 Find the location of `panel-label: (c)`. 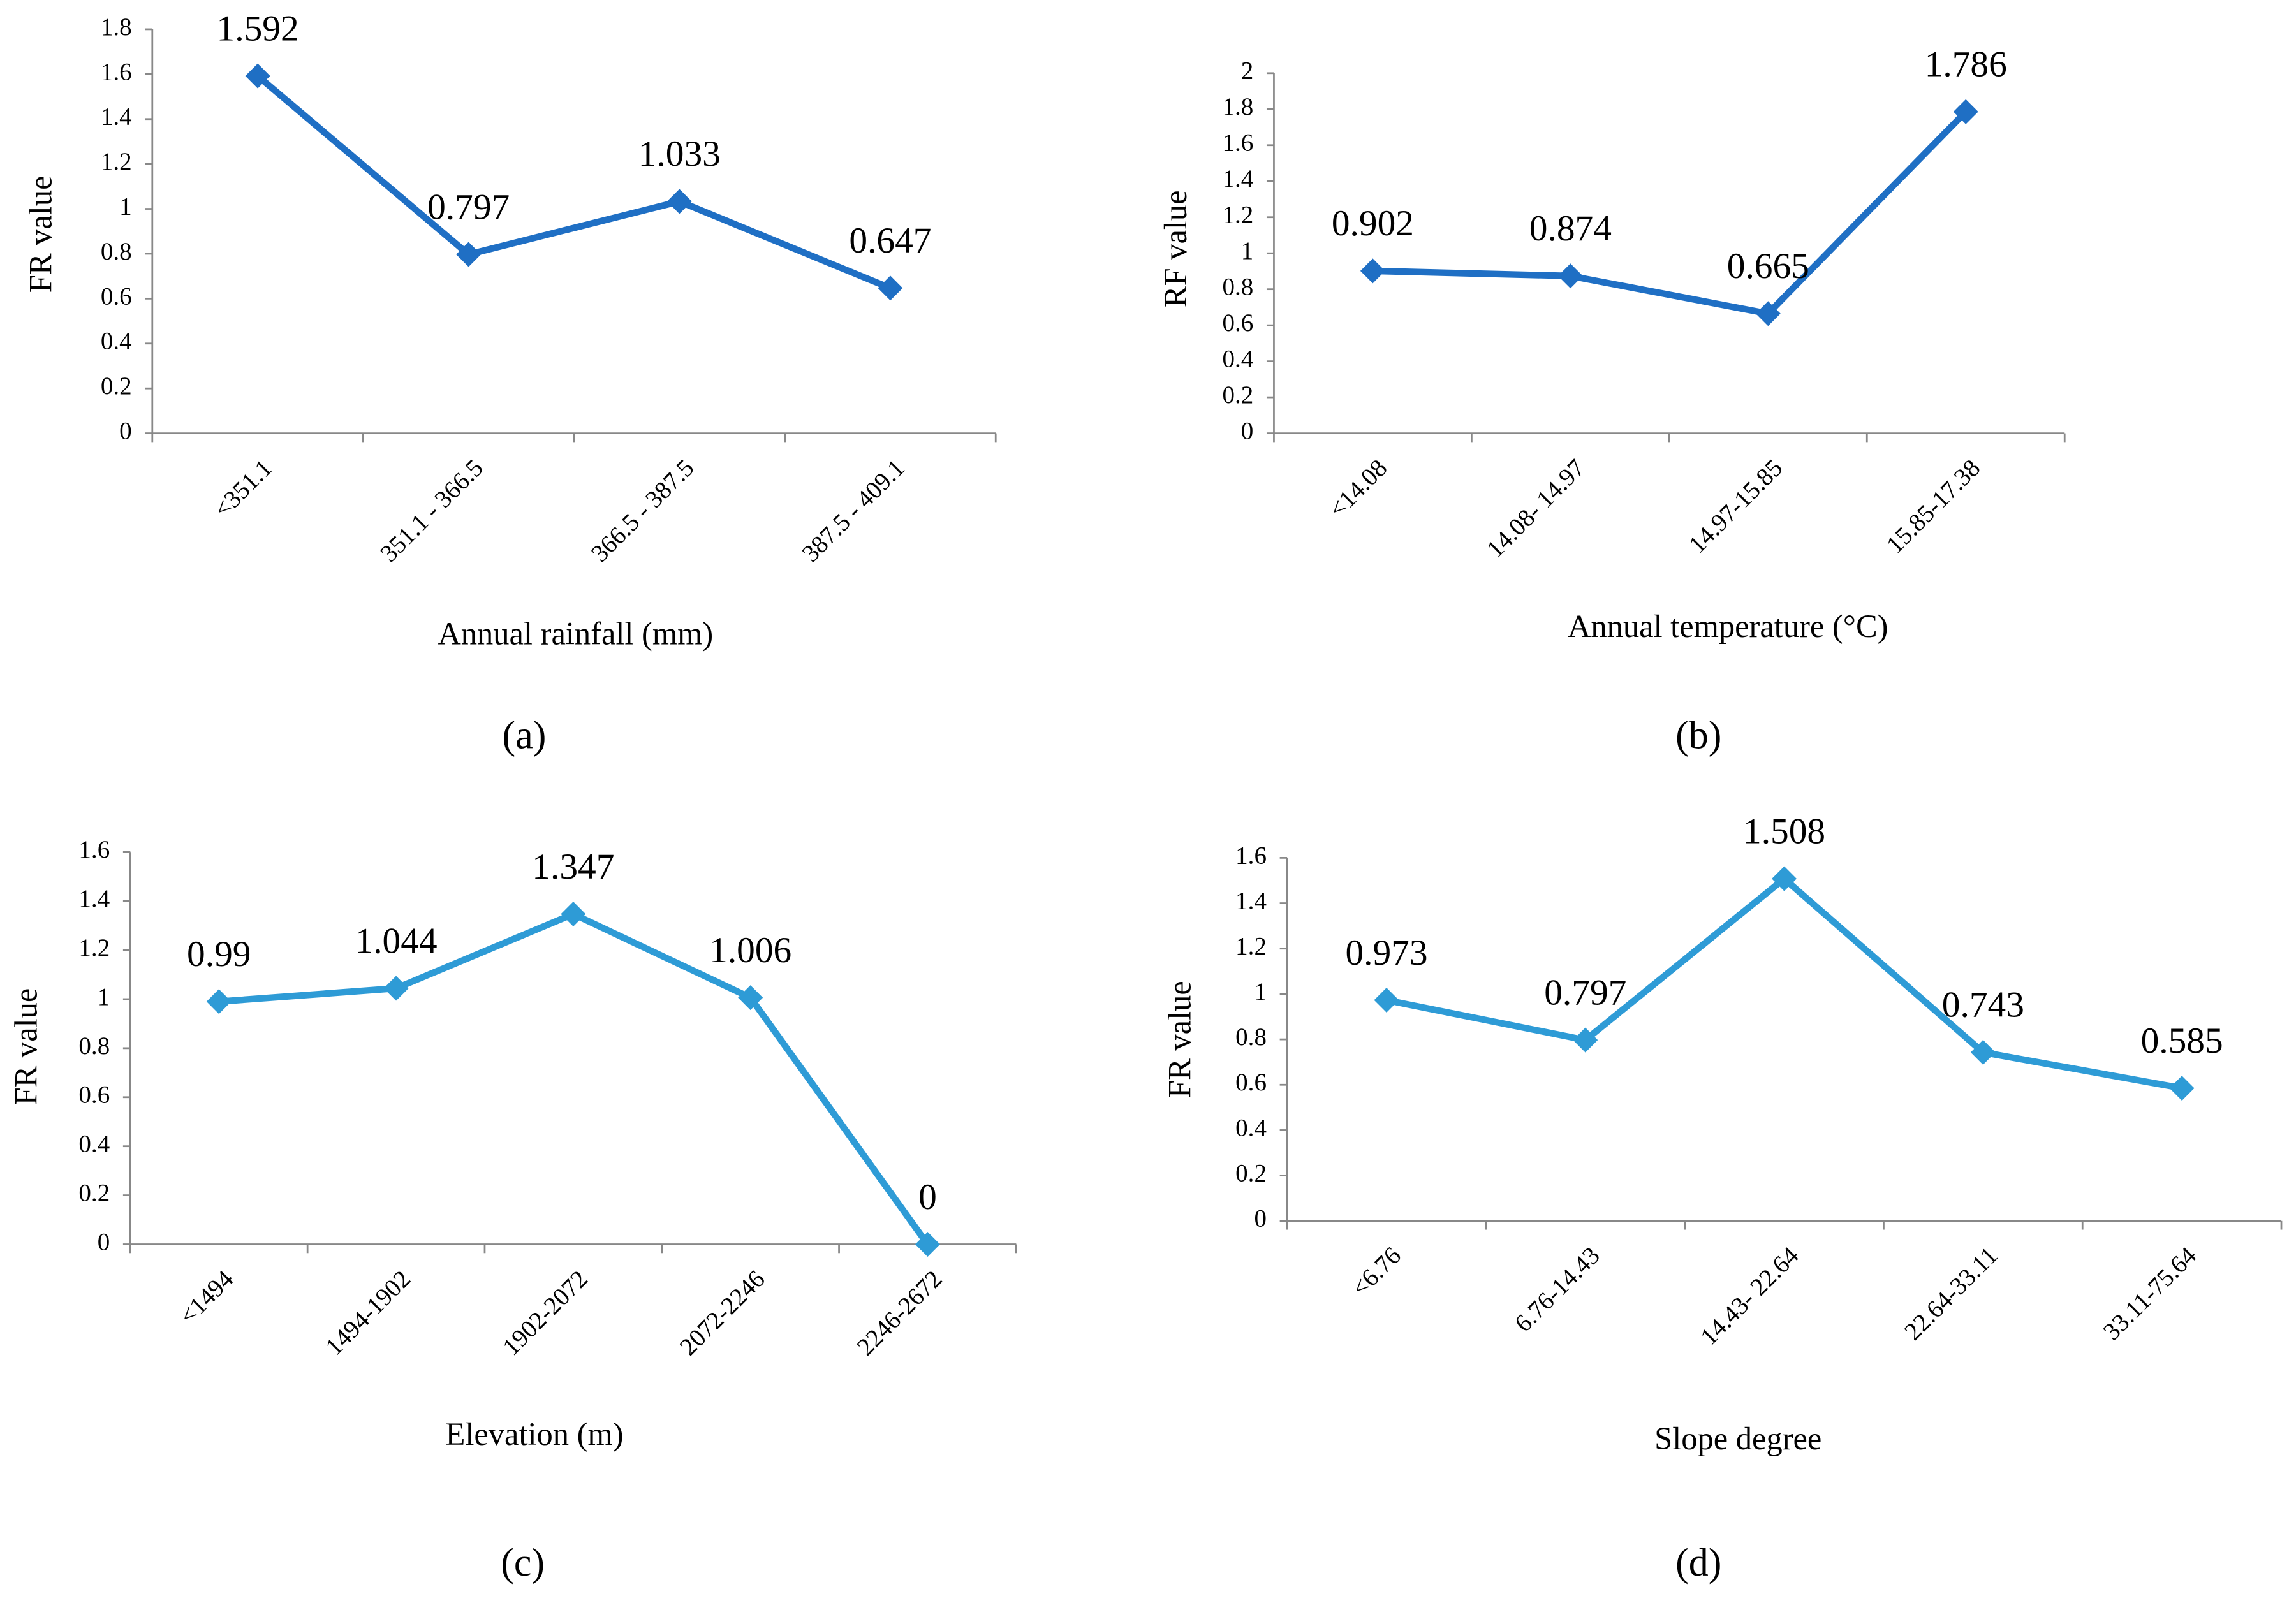

panel-label: (c) is located at coordinates (523, 1563).